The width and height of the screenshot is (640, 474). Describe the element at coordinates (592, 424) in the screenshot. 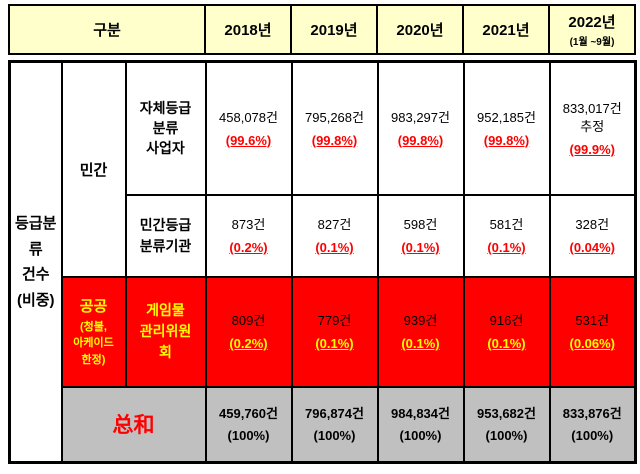

I see `cell-total-2022: 833,876건 (100%)` at that location.